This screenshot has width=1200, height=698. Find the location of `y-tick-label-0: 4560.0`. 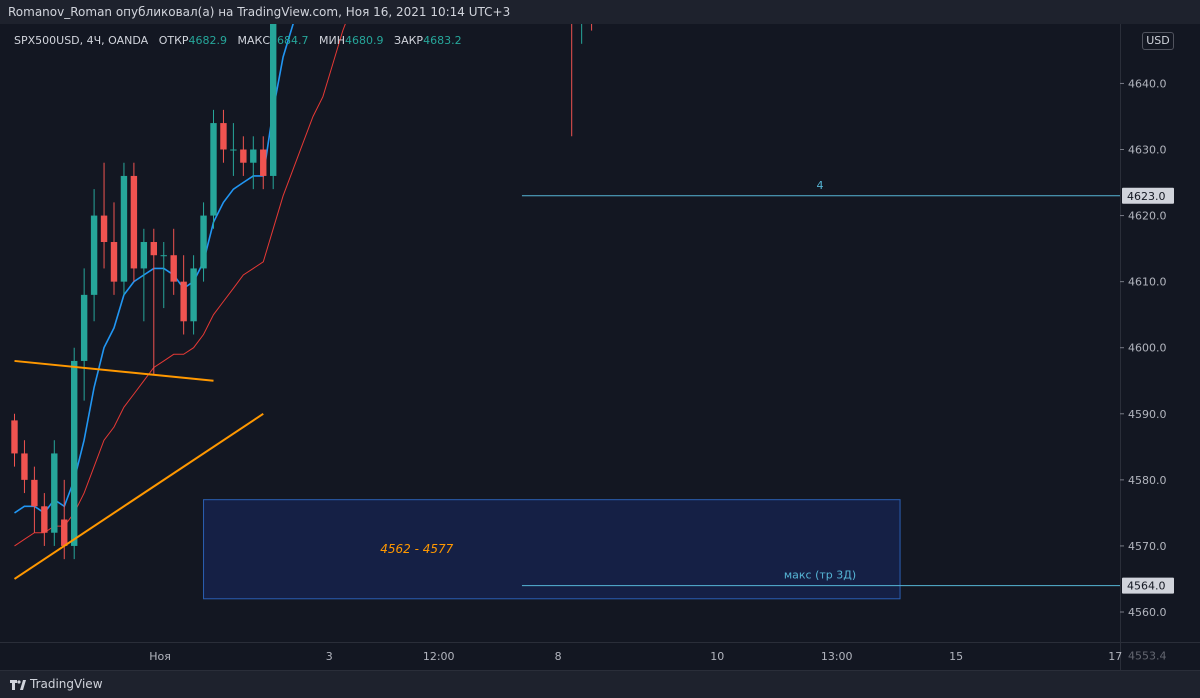

y-tick-label-0: 4560.0 is located at coordinates (1147, 612).